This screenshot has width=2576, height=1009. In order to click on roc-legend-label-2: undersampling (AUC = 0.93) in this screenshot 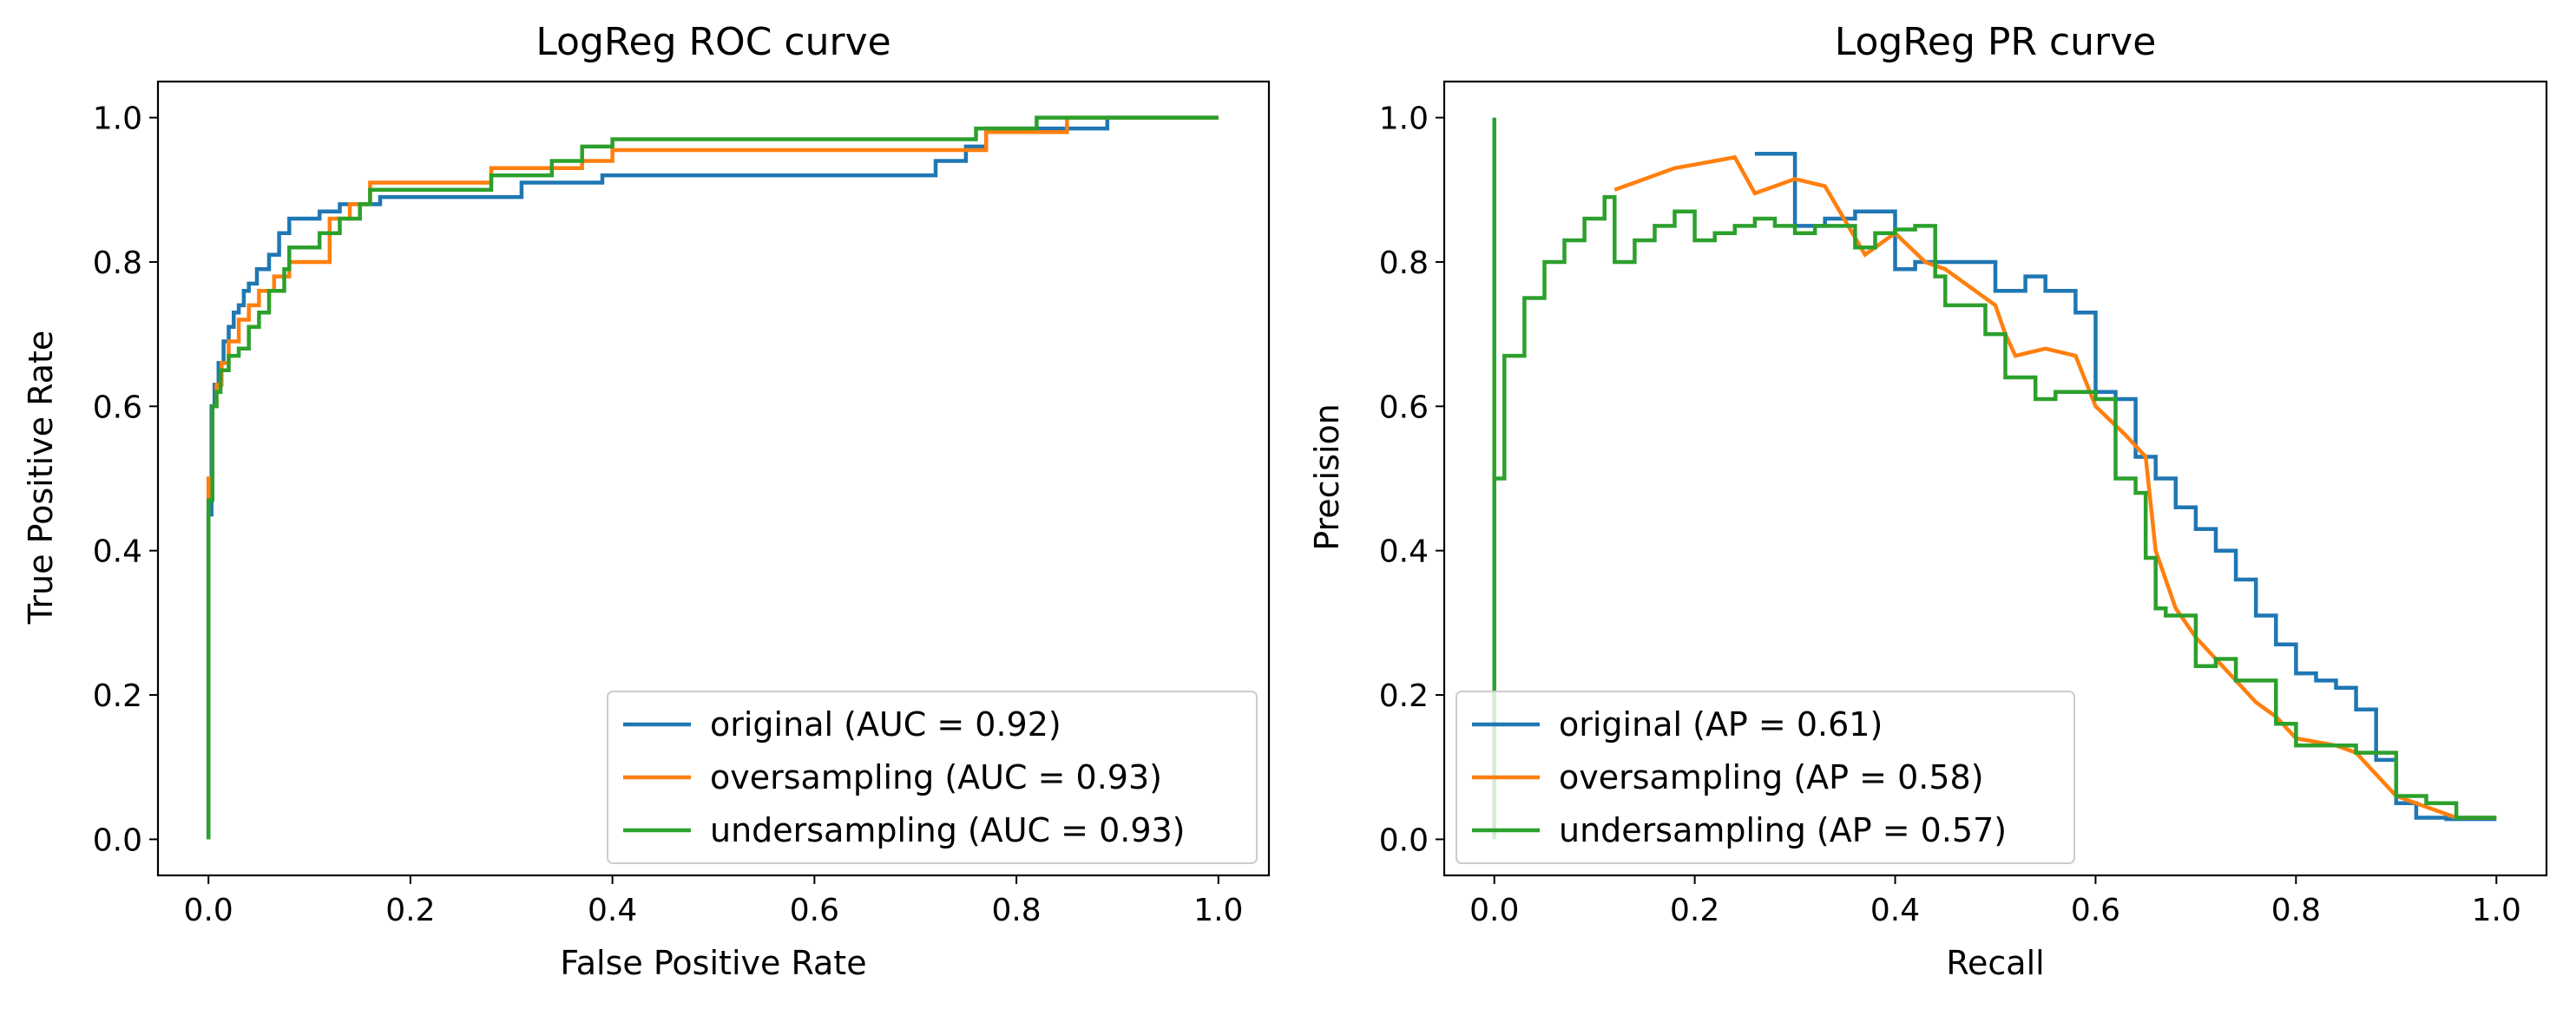, I will do `click(948, 830)`.